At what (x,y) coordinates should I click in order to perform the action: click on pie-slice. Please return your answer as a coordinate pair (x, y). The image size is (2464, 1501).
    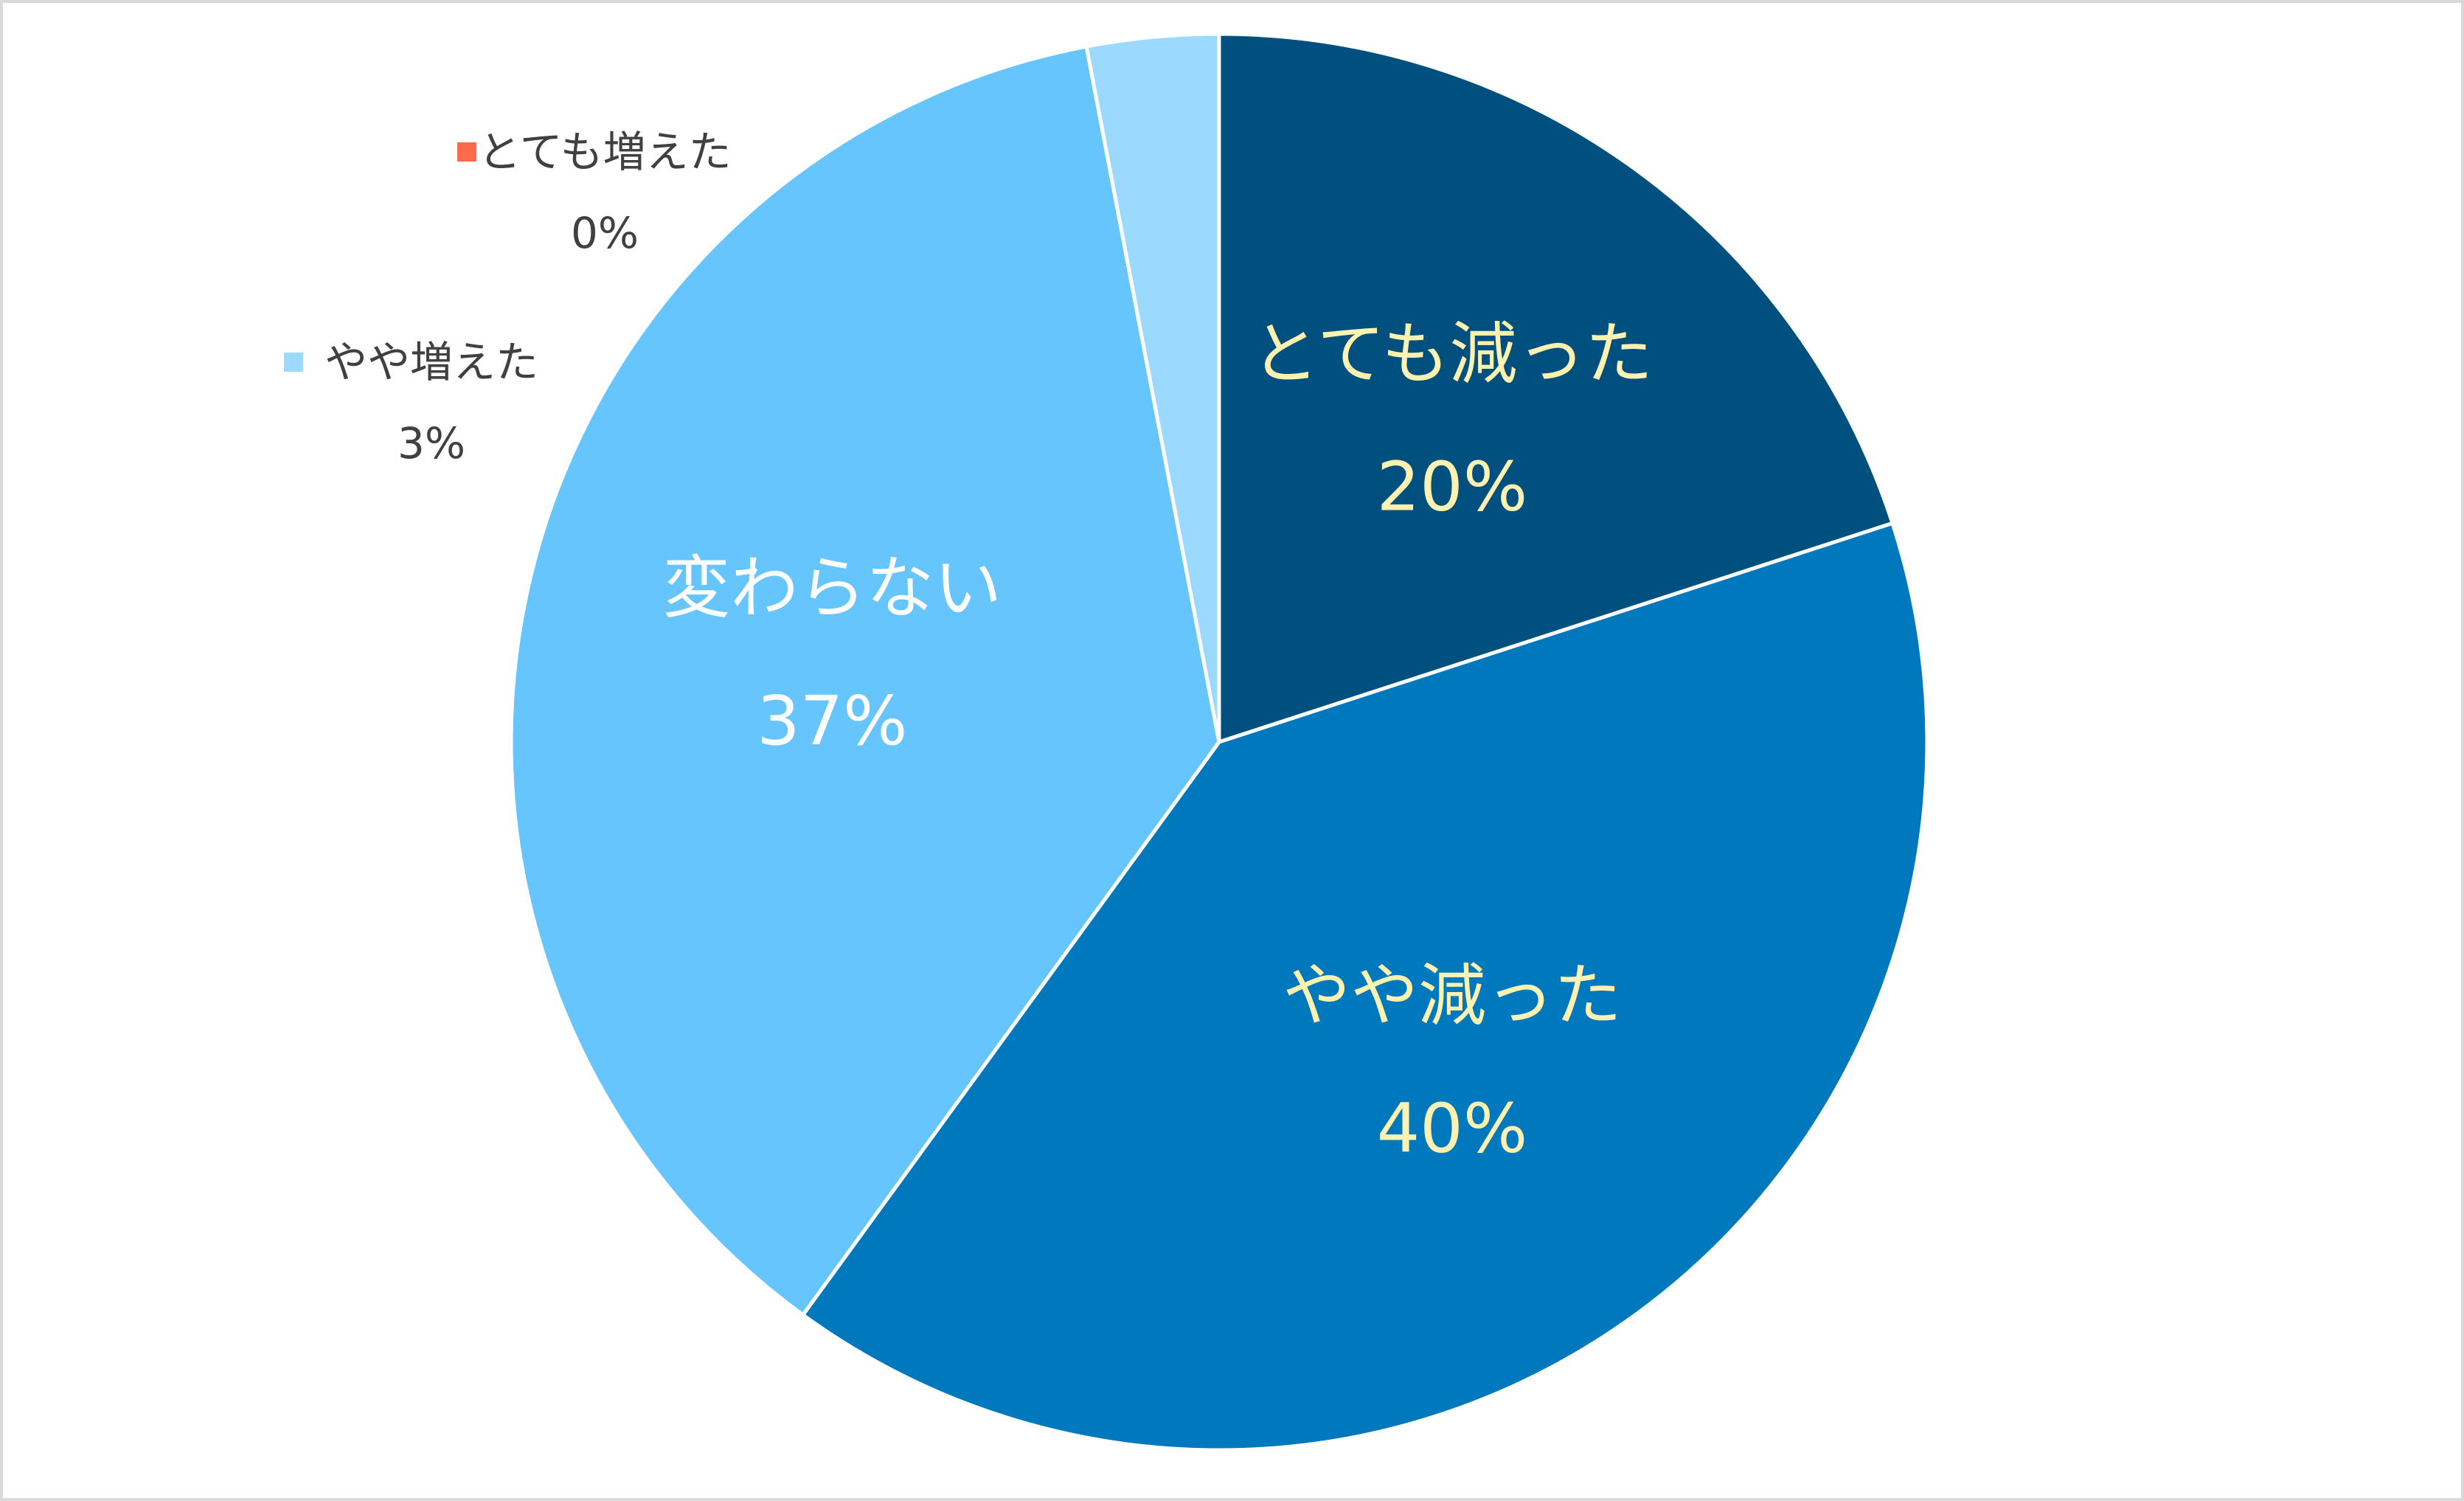
    Looking at the image, I should click on (1556, 388).